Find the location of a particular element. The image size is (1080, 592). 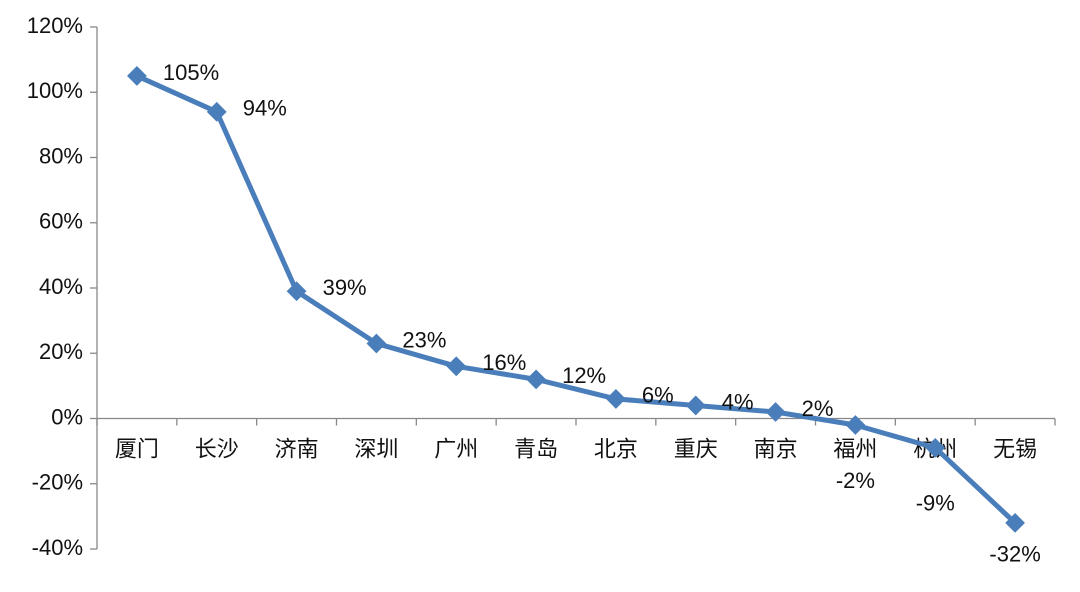

x-tick-label: 南京 is located at coordinates (776, 448).